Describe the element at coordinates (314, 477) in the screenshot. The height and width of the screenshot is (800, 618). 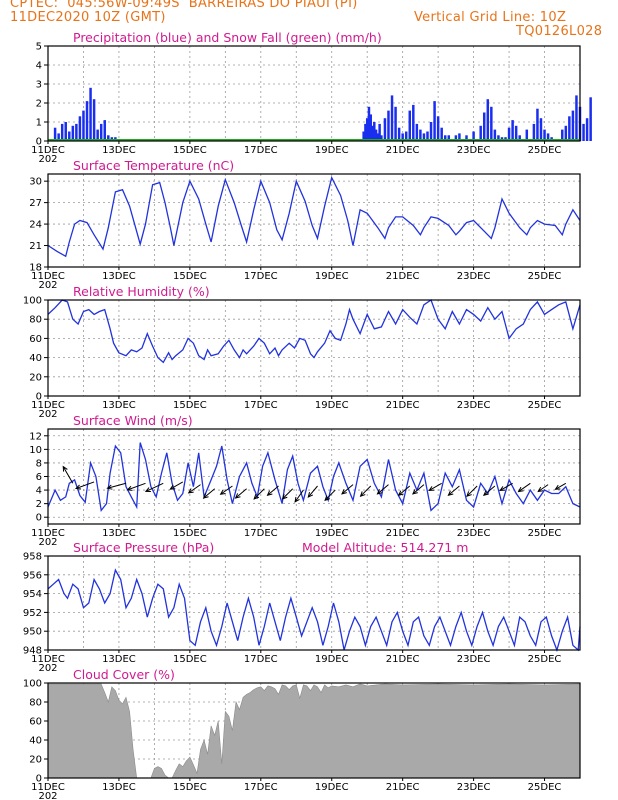
I see `wind-series-line` at that location.